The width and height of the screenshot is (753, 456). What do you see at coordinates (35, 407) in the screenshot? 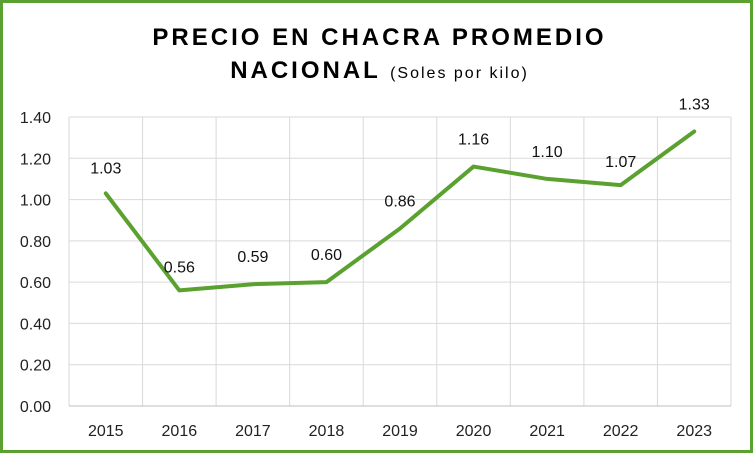
I see `y-tick-label: 0.00` at bounding box center [35, 407].